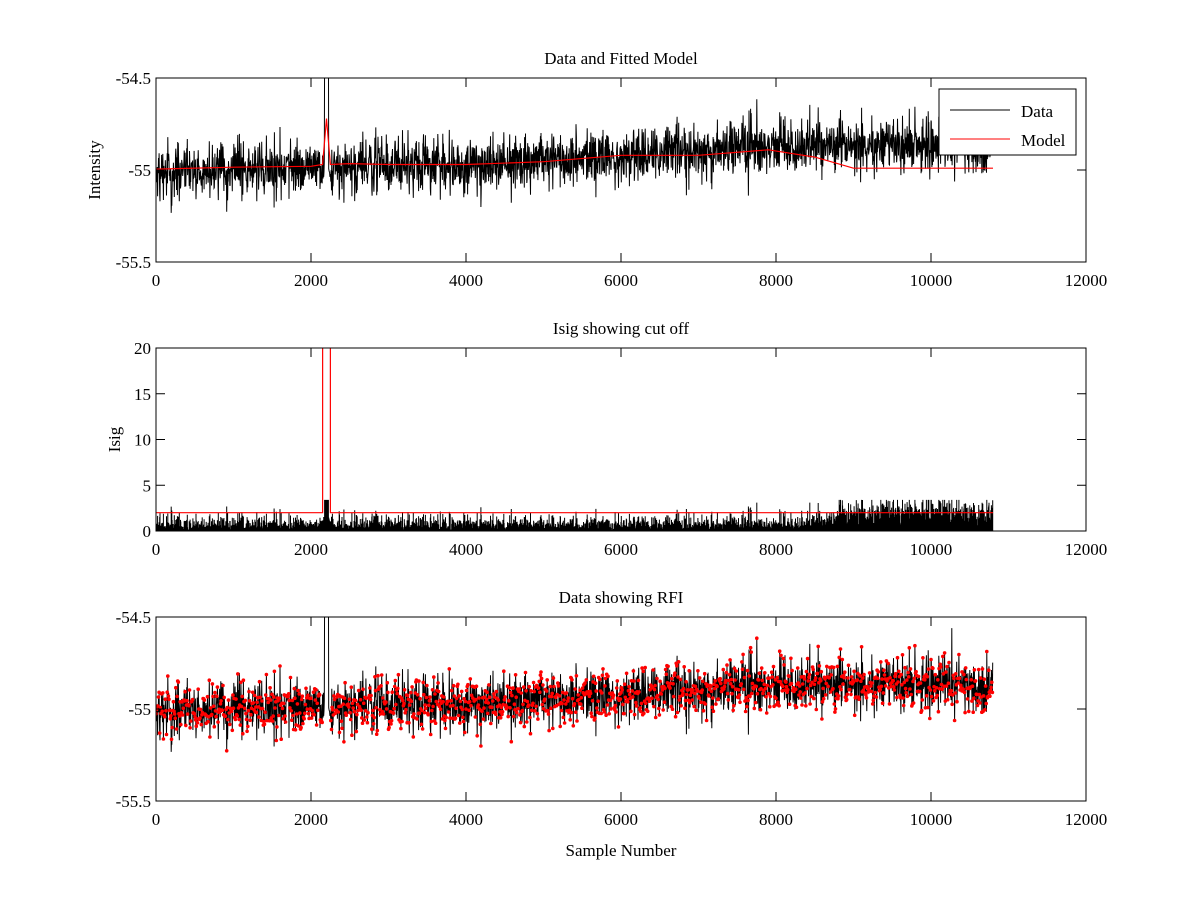 The width and height of the screenshot is (1200, 900). Describe the element at coordinates (156, 819) in the screenshot. I see `x-tick-label: 0` at that location.